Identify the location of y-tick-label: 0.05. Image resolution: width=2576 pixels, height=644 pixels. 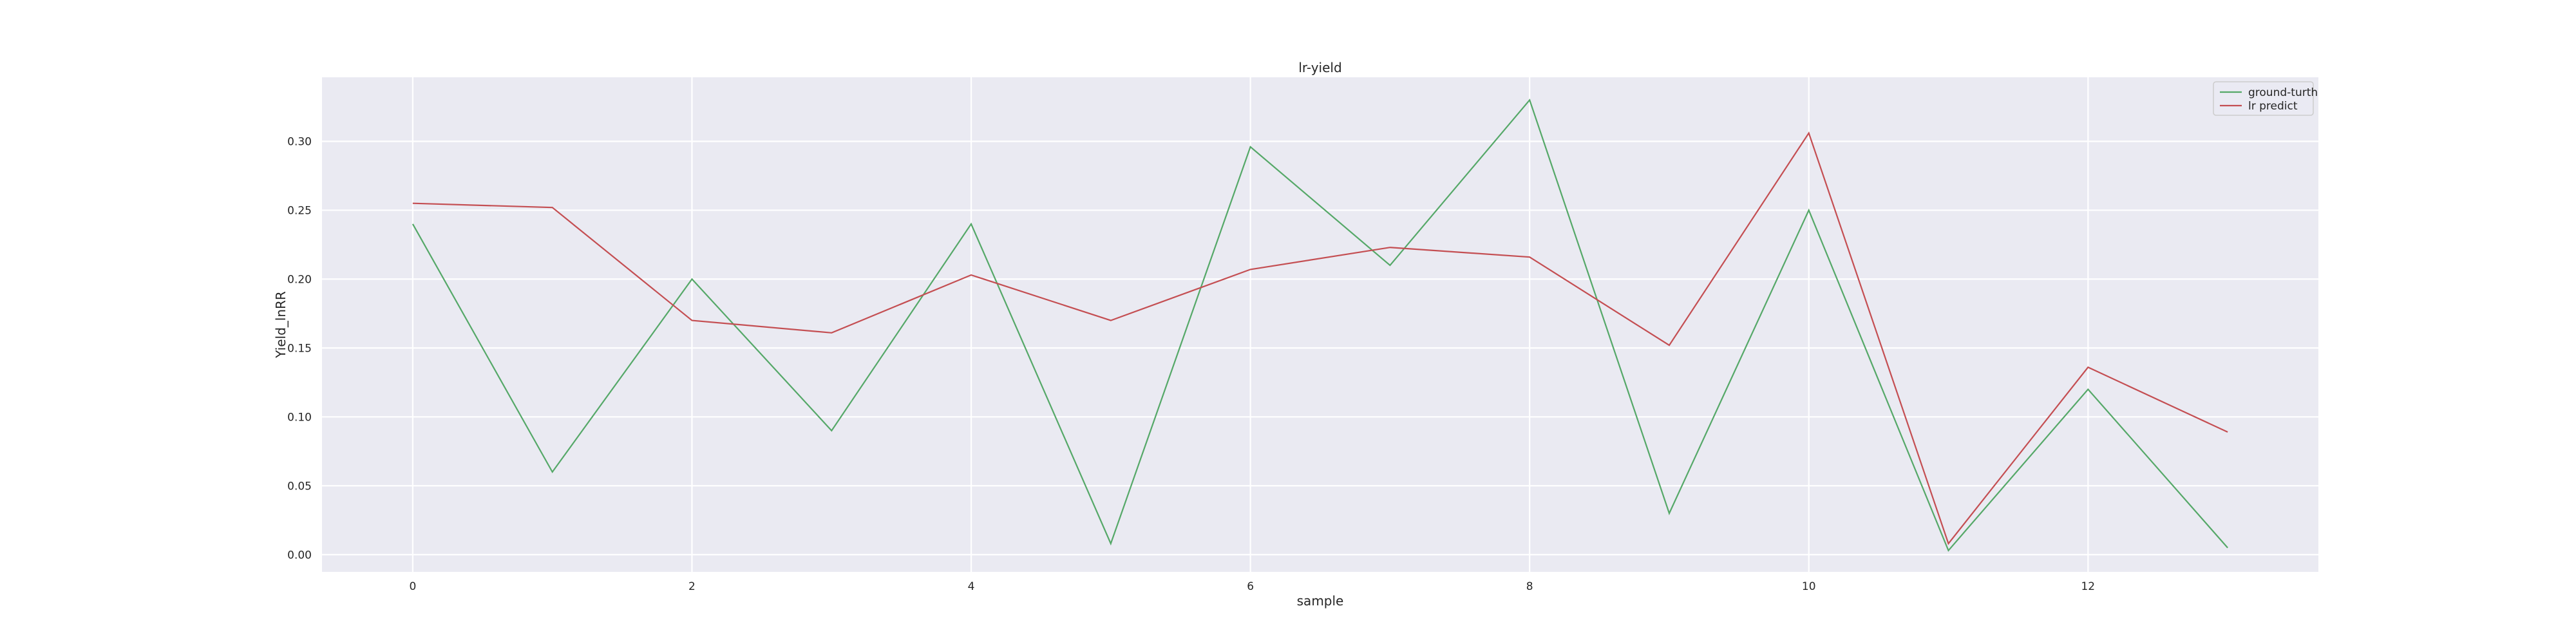
(299, 486).